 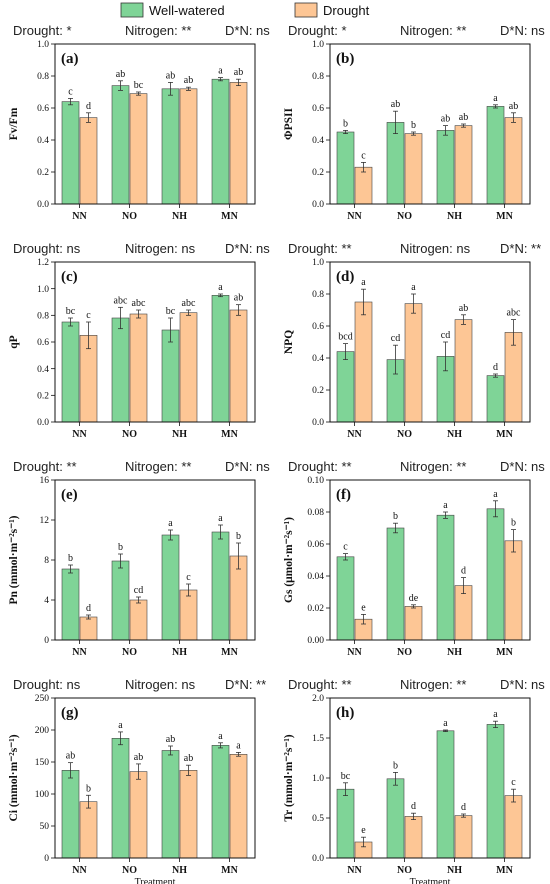 What do you see at coordinates (43, 263) in the screenshot?
I see `y-tick-label: 1.2` at bounding box center [43, 263].